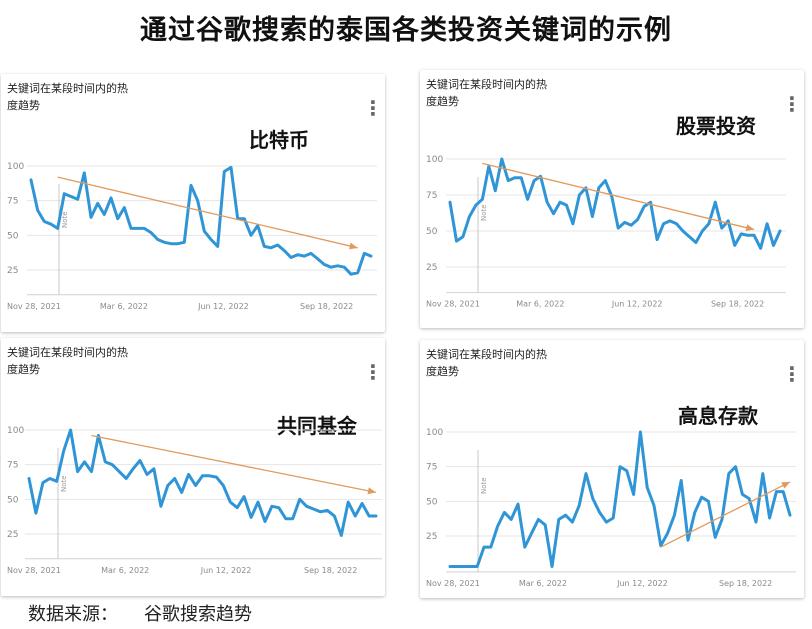  I want to click on keyword-label: 高息存款, so click(718, 416).